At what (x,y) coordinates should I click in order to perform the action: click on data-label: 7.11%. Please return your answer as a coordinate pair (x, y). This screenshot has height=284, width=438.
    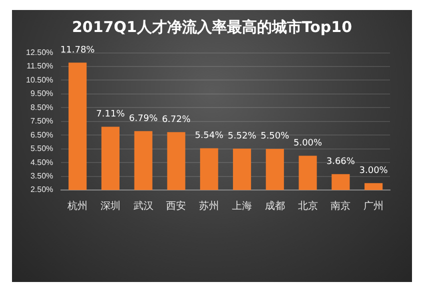
    Looking at the image, I should click on (111, 115).